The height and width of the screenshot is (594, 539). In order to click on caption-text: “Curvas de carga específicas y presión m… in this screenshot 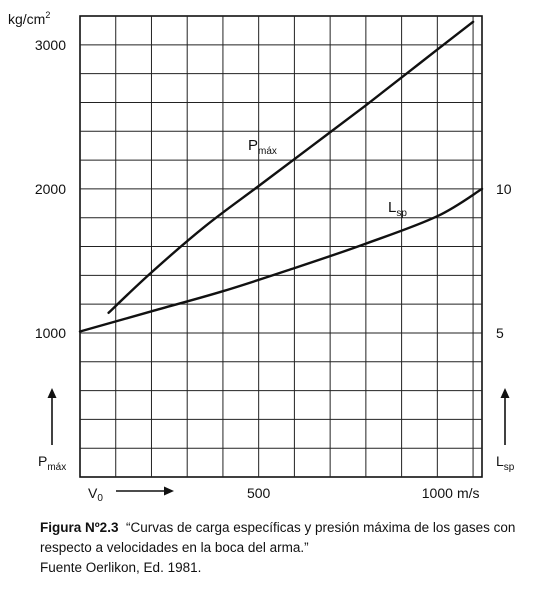, I will do `click(278, 537)`.